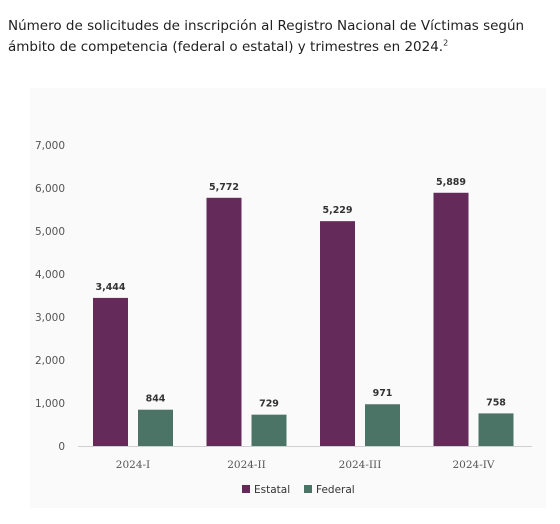 Image resolution: width=560 pixels, height=524 pixels. I want to click on y-tick-label: 6,000, so click(50, 189).